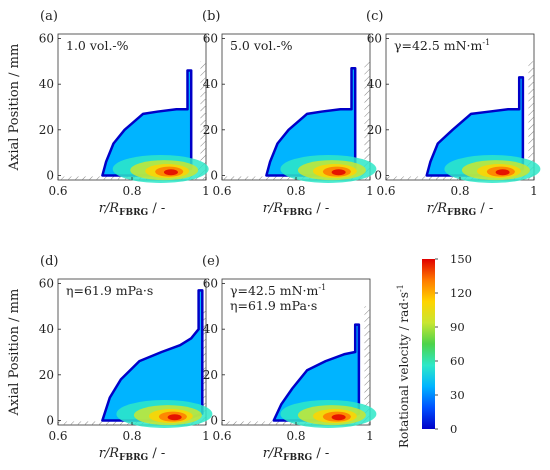 The width and height of the screenshot is (550, 470). Describe the element at coordinates (453, 429) in the screenshot. I see `colorbar-tick-label: 0` at that location.